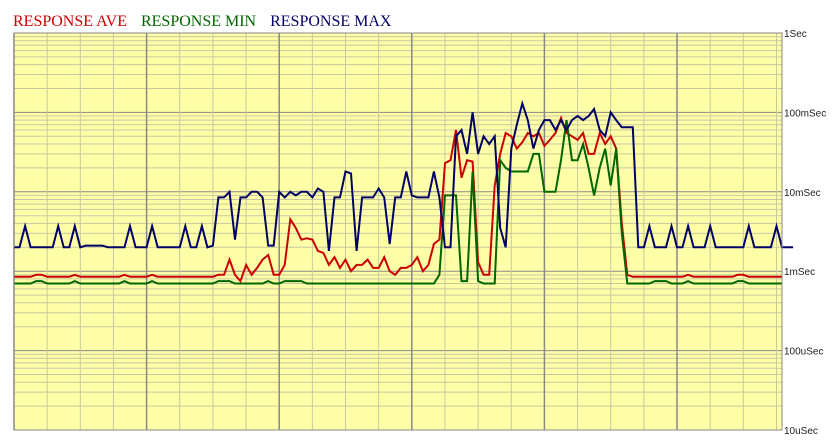 The height and width of the screenshot is (447, 839). I want to click on legend-item-min: RESPONSE MIN, so click(198, 21).